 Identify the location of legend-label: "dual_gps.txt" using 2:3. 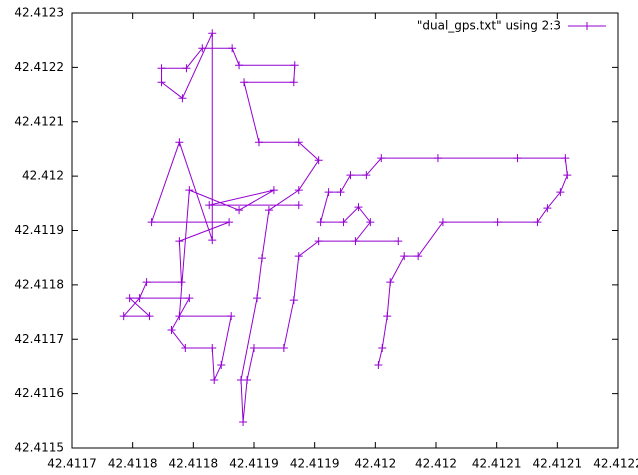
(489, 26).